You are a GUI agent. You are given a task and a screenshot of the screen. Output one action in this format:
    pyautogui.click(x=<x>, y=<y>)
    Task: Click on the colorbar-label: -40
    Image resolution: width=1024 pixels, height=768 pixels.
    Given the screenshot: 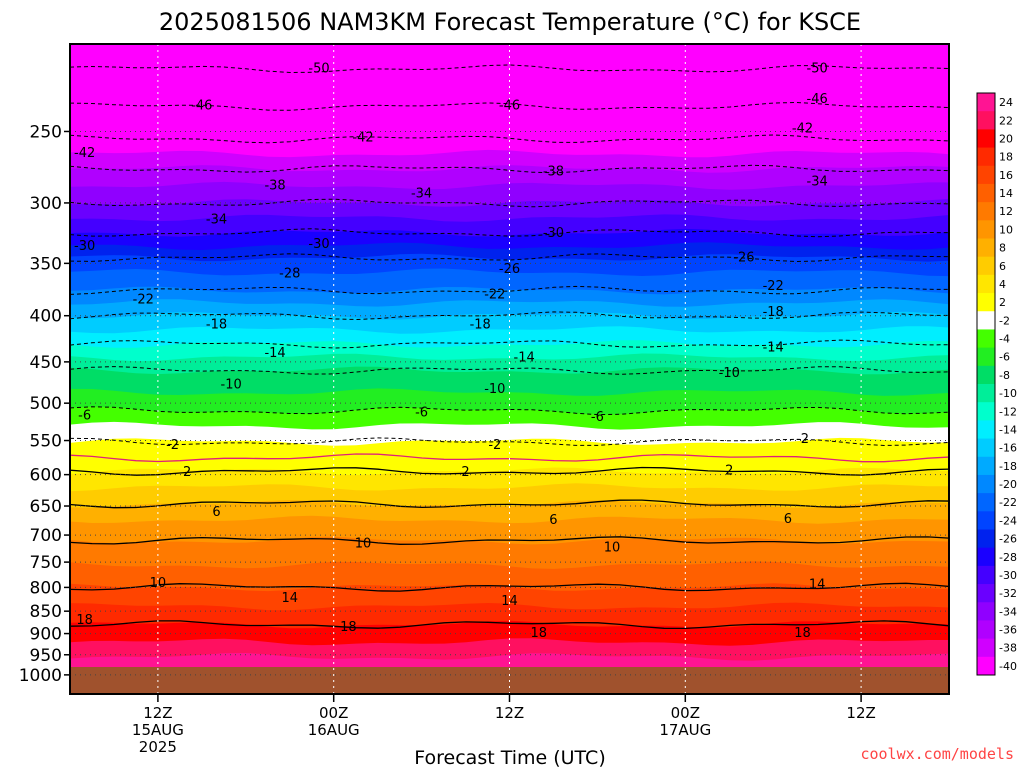 What is the action you would take?
    pyautogui.click(x=1008, y=666)
    